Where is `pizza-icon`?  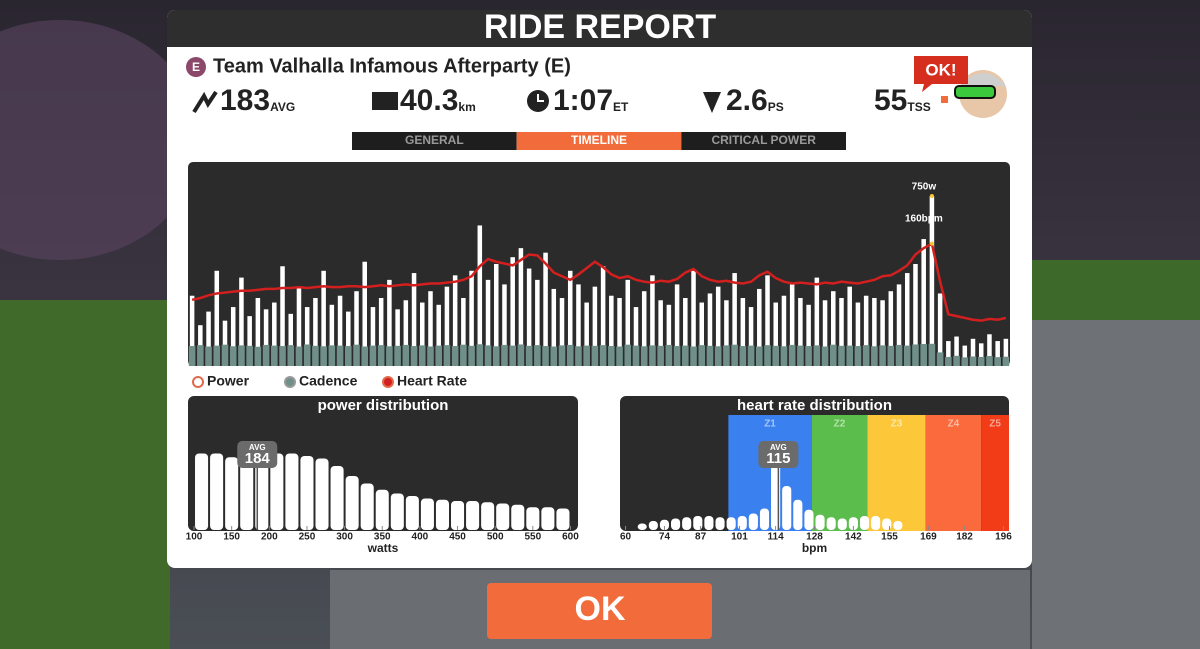 pizza-icon is located at coordinates (712, 102).